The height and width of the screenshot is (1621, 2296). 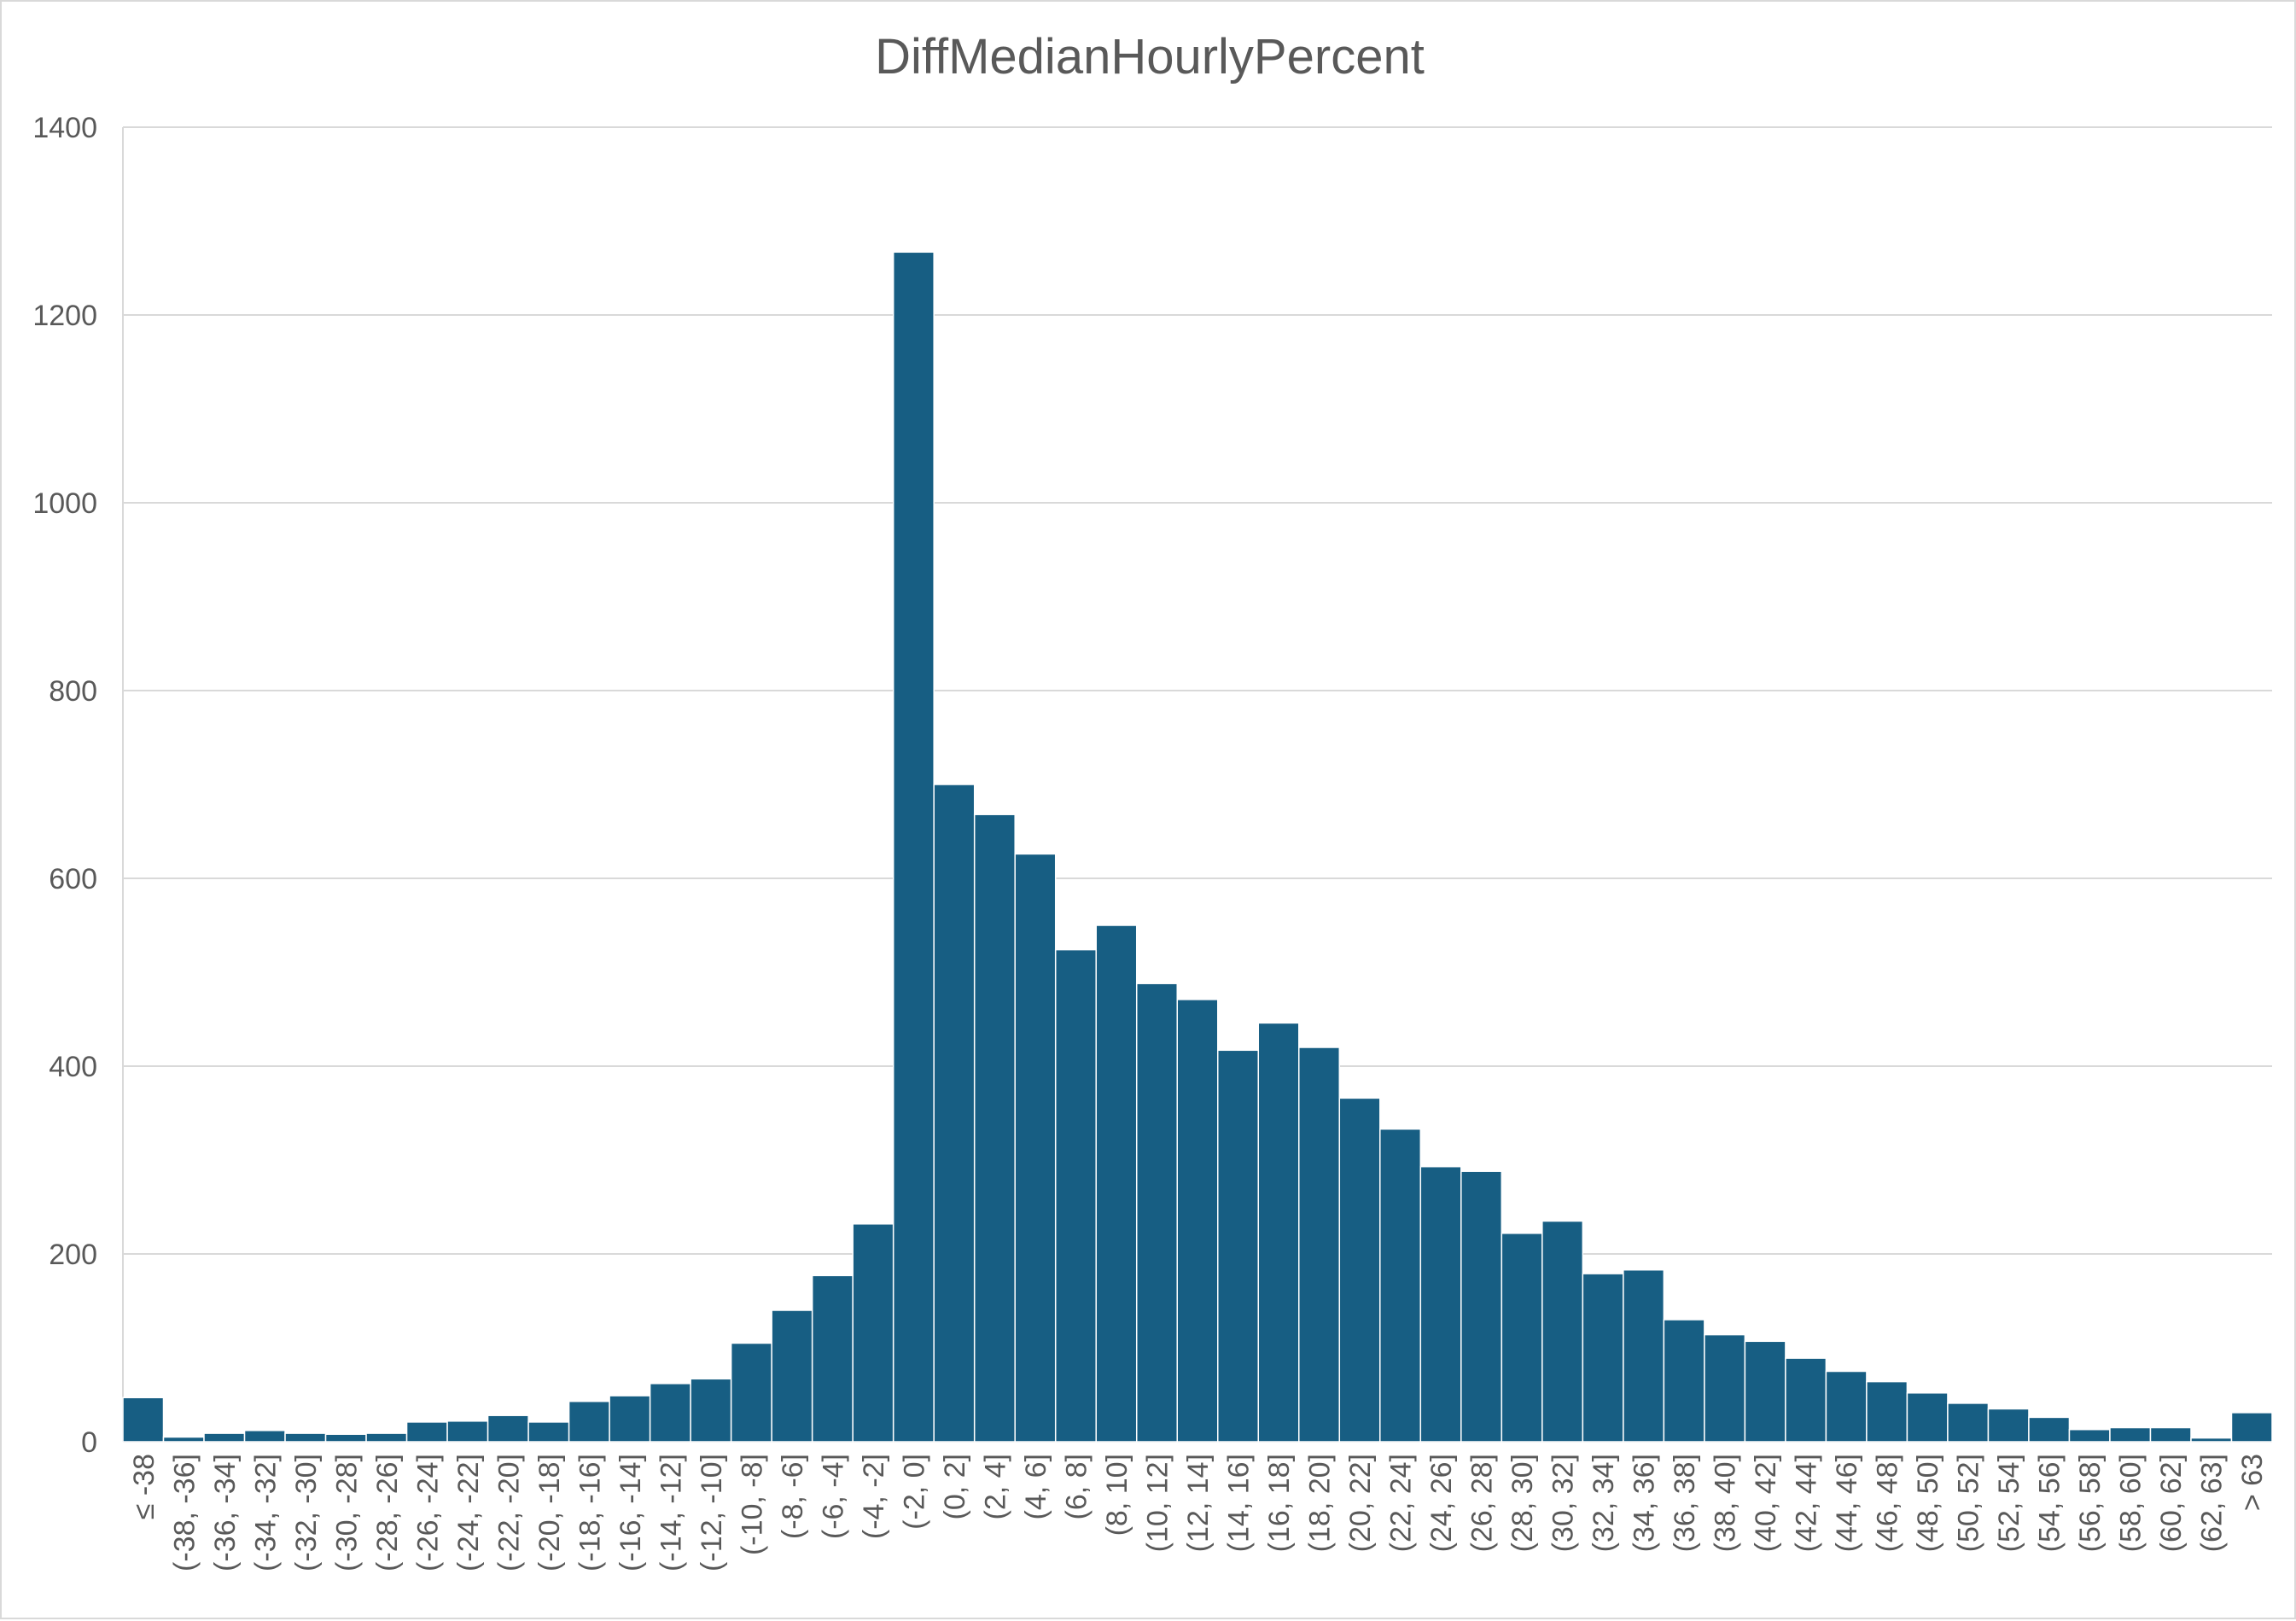 What do you see at coordinates (469, 1512) in the screenshot?
I see `x-tick-label: (-24, -22]` at bounding box center [469, 1512].